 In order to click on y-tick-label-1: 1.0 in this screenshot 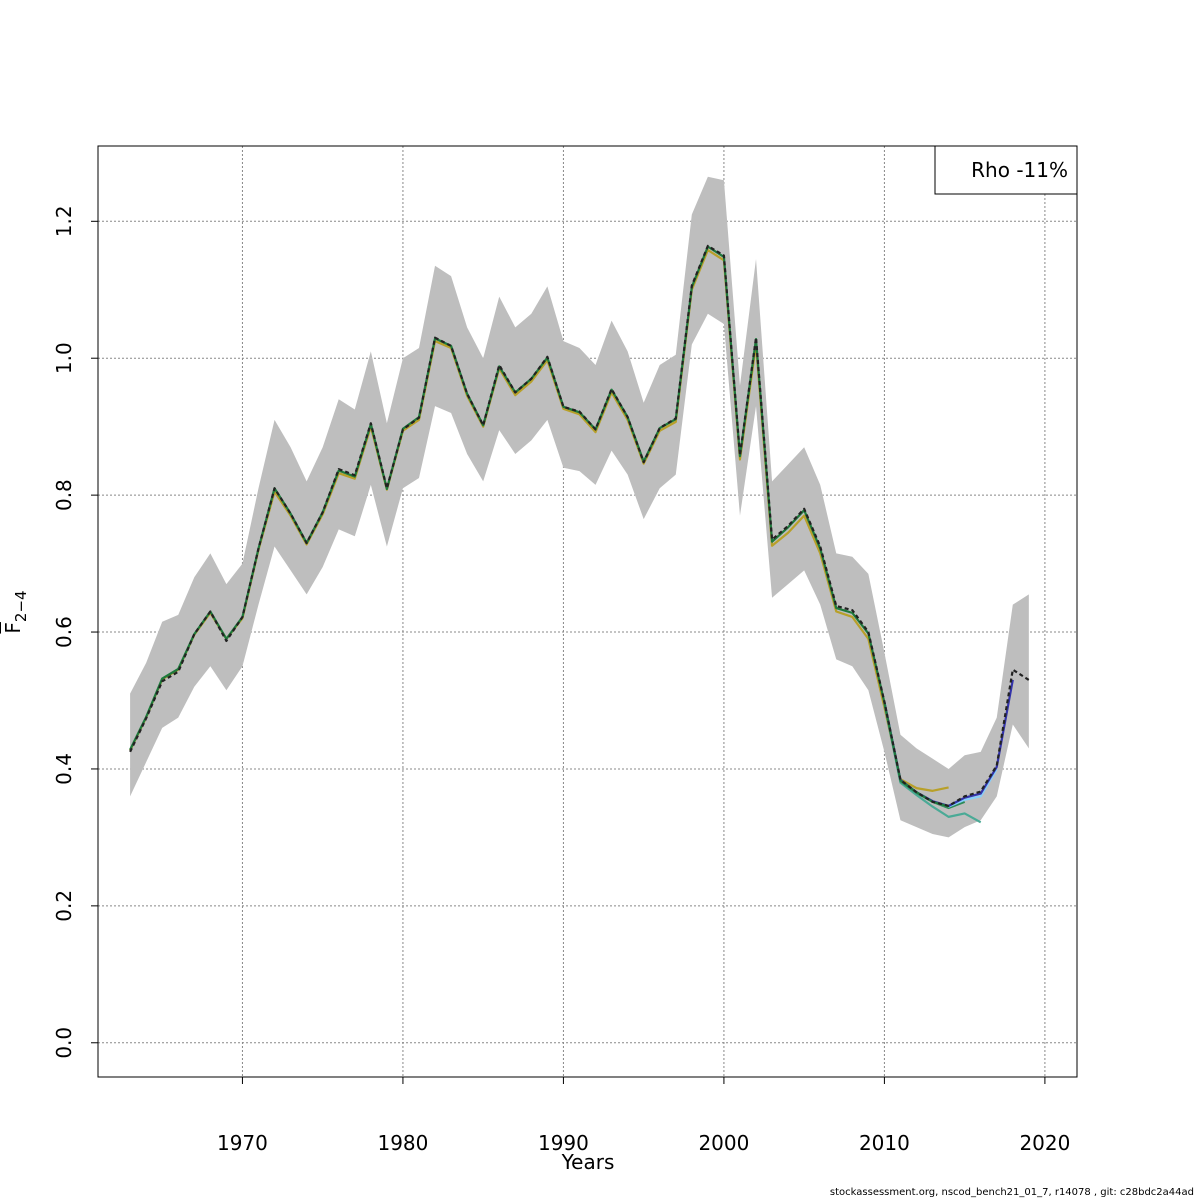, I will do `click(64, 358)`.